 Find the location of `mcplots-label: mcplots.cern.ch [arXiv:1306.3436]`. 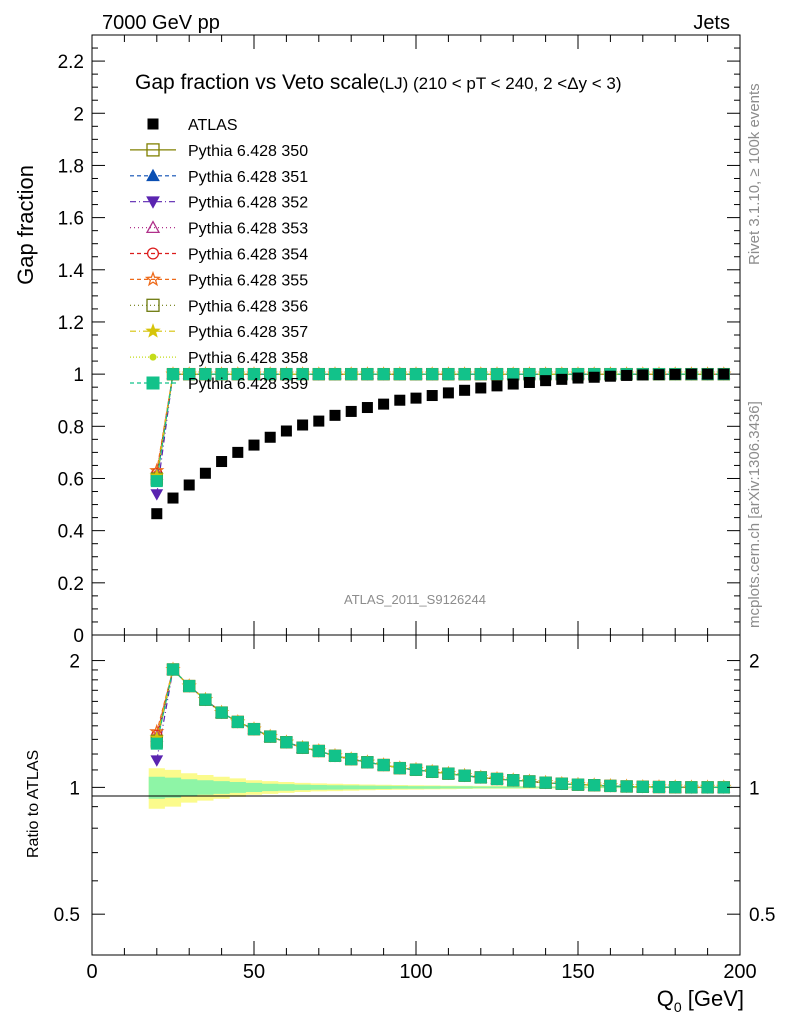

mcplots-label: mcplots.cern.ch [arXiv:1306.3436] is located at coordinates (754, 514).